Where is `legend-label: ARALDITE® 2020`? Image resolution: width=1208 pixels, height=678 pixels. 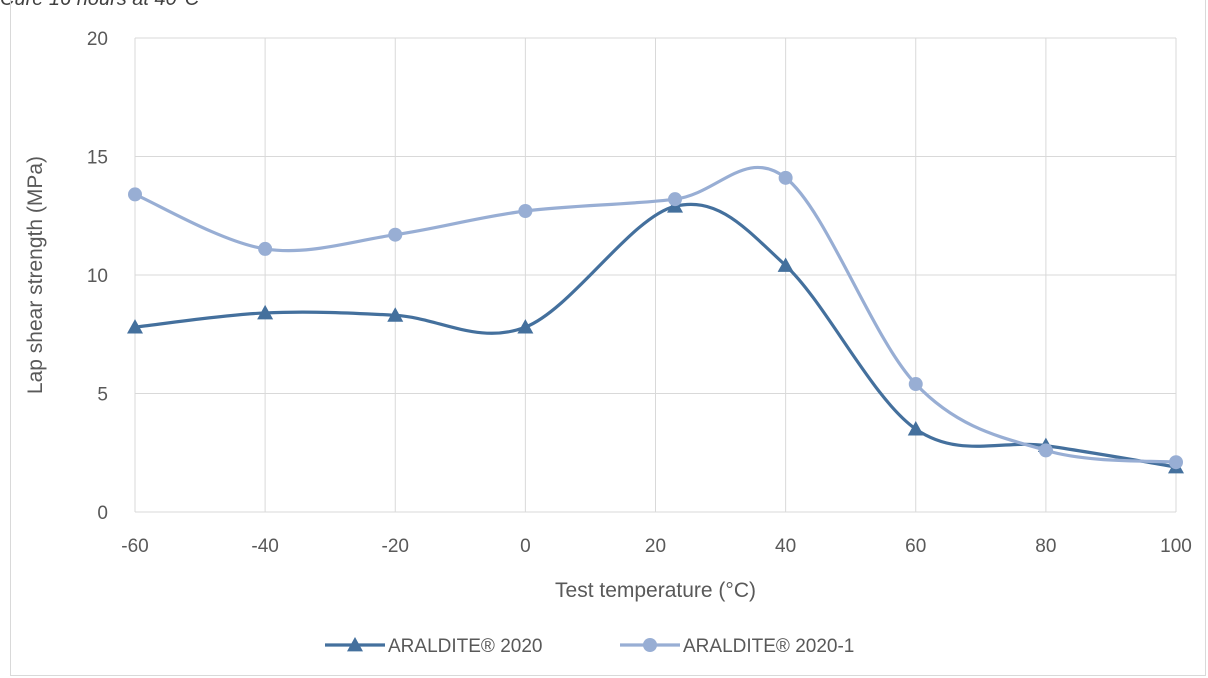 legend-label: ARALDITE® 2020 is located at coordinates (465, 646).